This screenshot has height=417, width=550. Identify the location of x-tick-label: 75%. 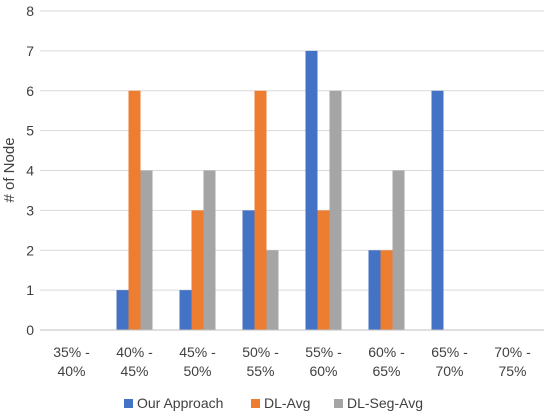
(512, 371).